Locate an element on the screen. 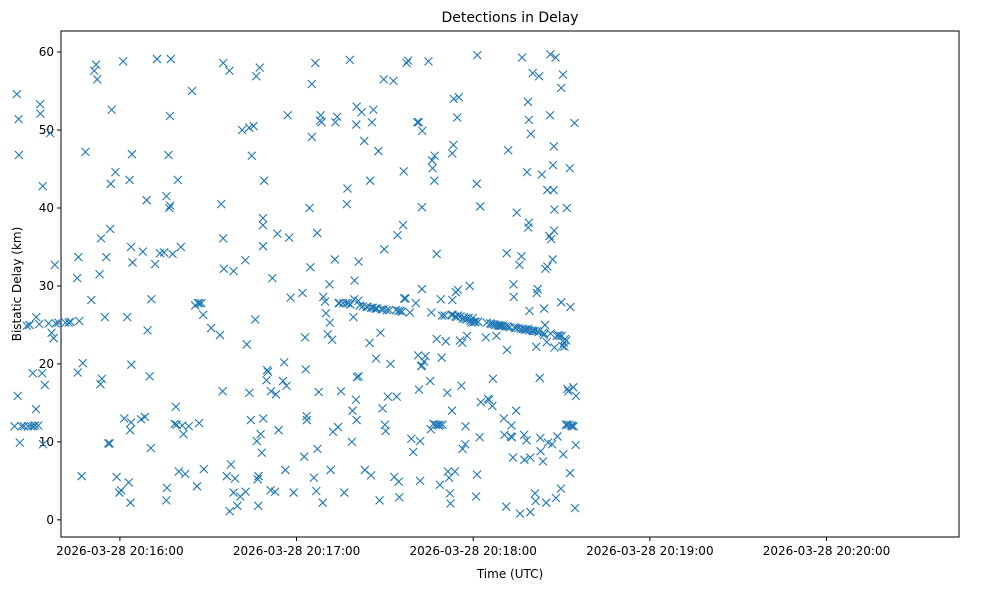 Image resolution: width=989 pixels, height=590 pixels. chart-title: Detections in Delay is located at coordinates (509, 18).